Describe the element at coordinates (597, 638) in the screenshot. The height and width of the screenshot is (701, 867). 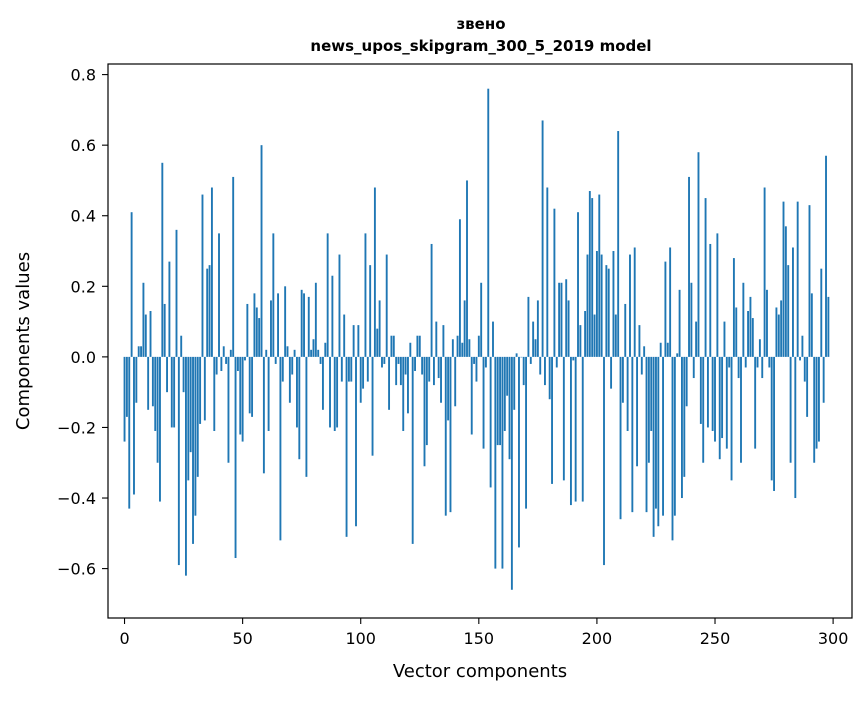
I see `x-tick-label: 200` at that location.